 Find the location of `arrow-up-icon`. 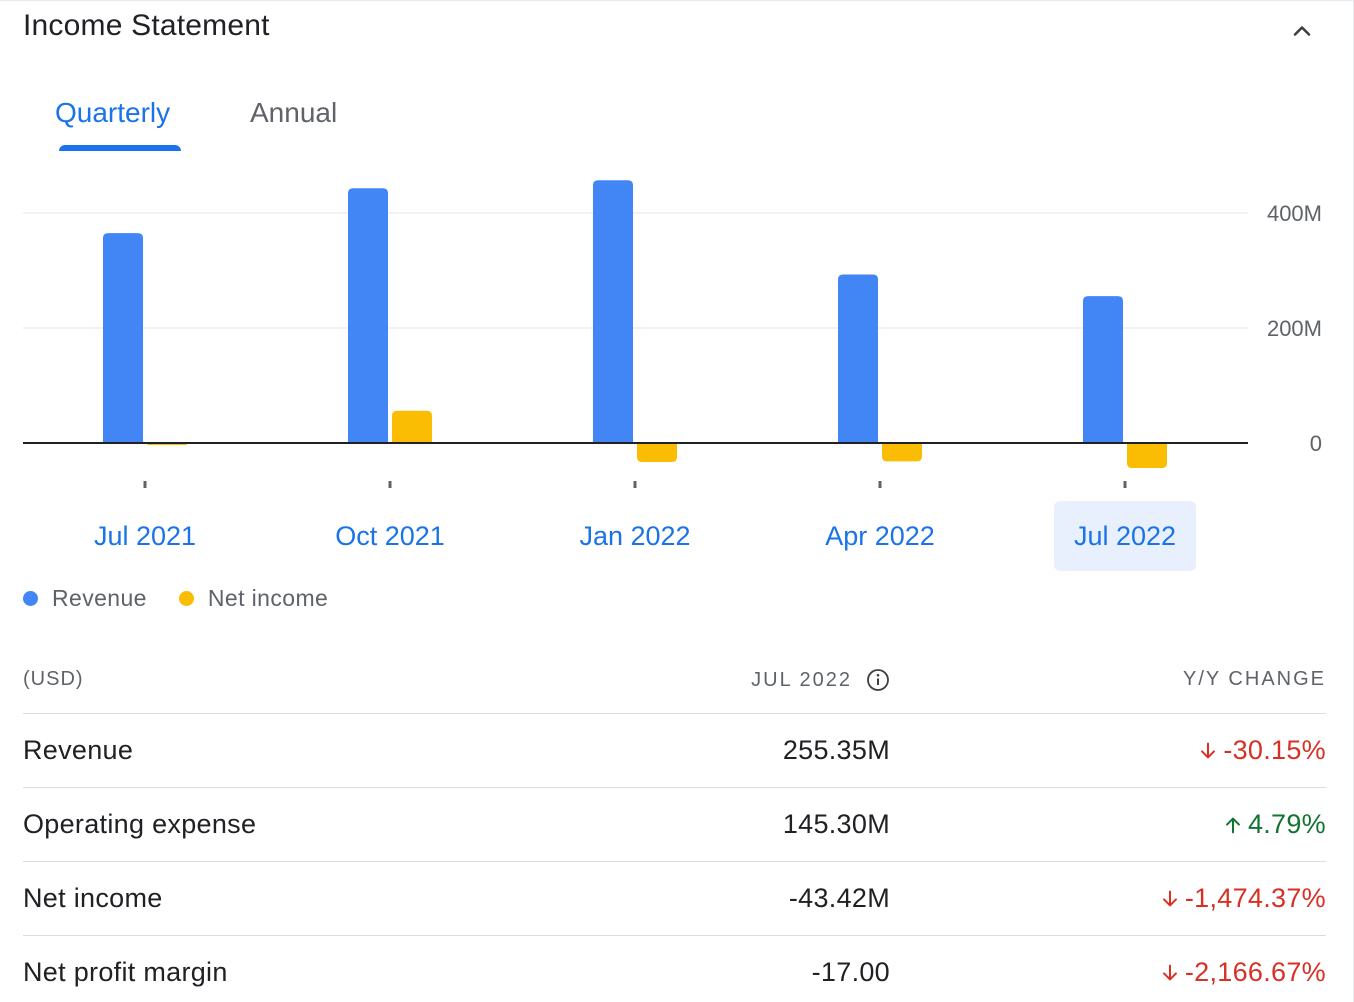

arrow-up-icon is located at coordinates (1233, 825).